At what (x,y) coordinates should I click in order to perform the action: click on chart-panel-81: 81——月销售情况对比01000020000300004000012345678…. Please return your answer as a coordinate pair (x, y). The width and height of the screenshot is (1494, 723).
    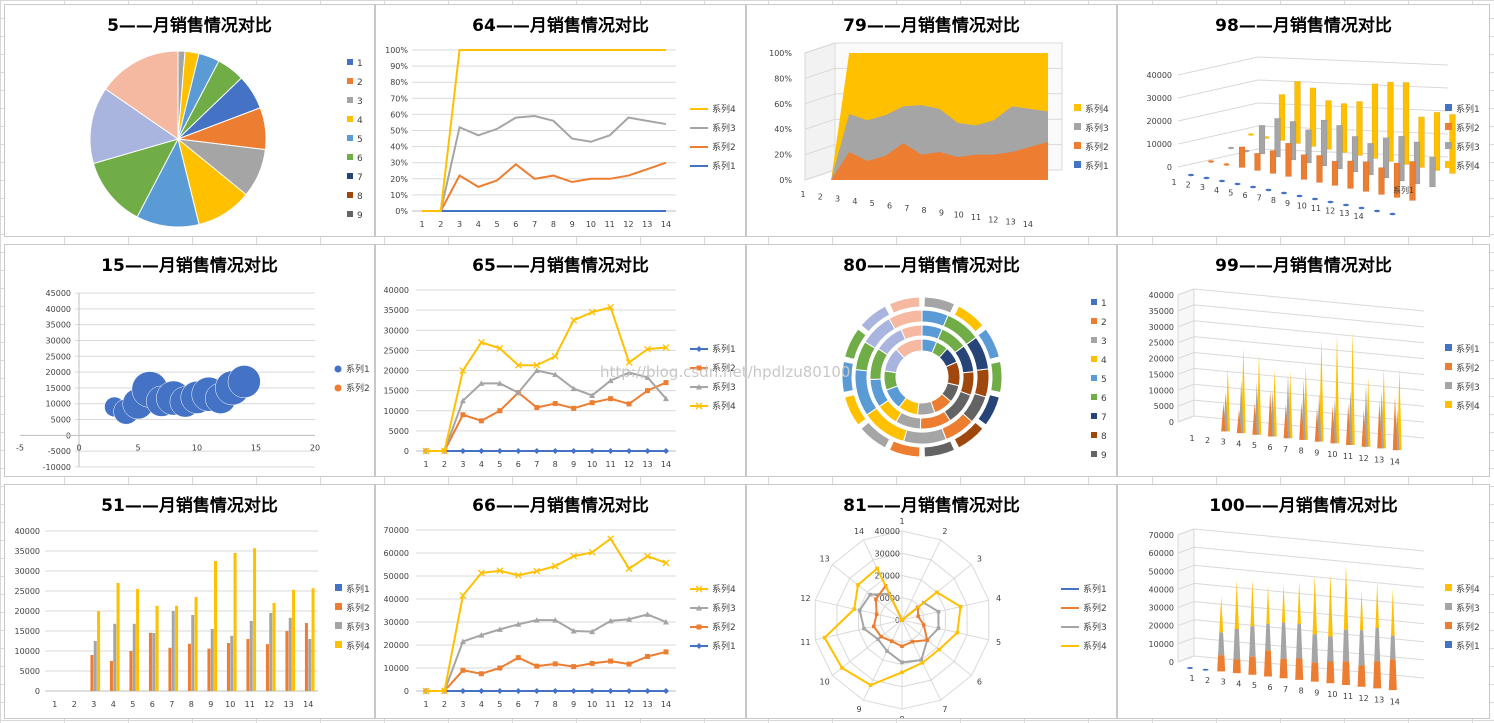
    Looking at the image, I should click on (931, 601).